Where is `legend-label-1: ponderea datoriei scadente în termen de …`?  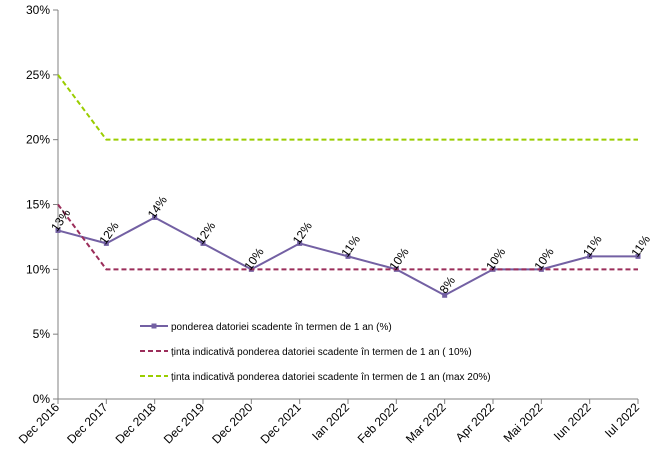
legend-label-1: ponderea datoriei scadente în termen de … is located at coordinates (281, 327).